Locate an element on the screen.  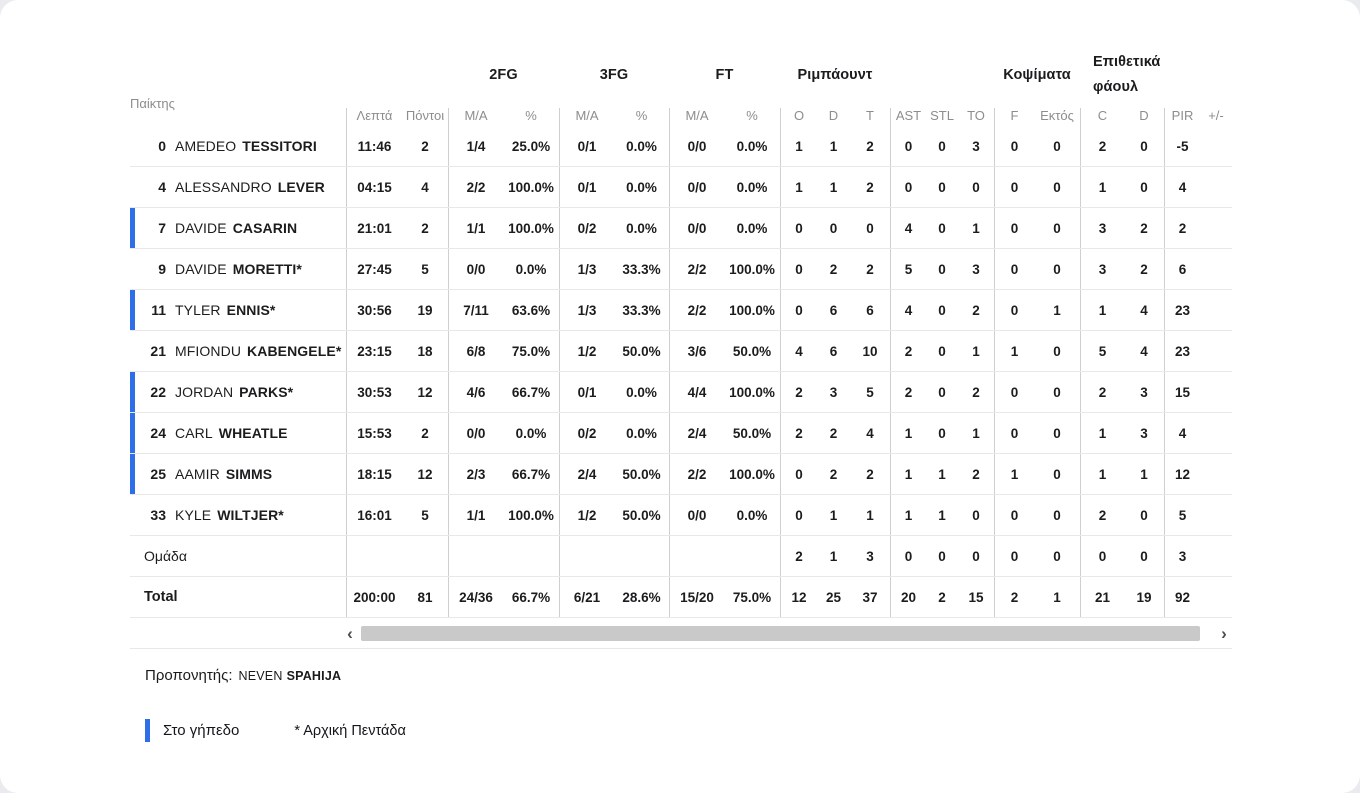
player-last-name: LEVER is located at coordinates (301, 187).